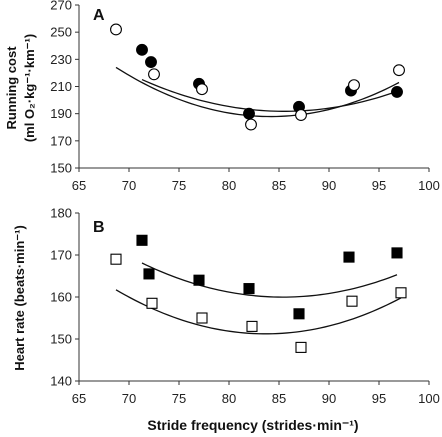 This screenshot has height=437, width=442. I want to click on panel-b-fit-curve-filled-square, so click(269, 280).